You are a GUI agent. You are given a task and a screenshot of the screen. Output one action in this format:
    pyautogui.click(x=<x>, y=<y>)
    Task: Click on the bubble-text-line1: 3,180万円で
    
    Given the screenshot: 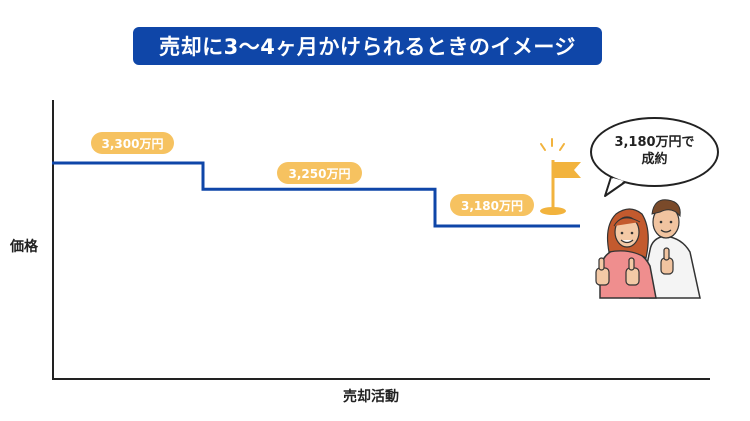 What is the action you would take?
    pyautogui.click(x=654, y=143)
    